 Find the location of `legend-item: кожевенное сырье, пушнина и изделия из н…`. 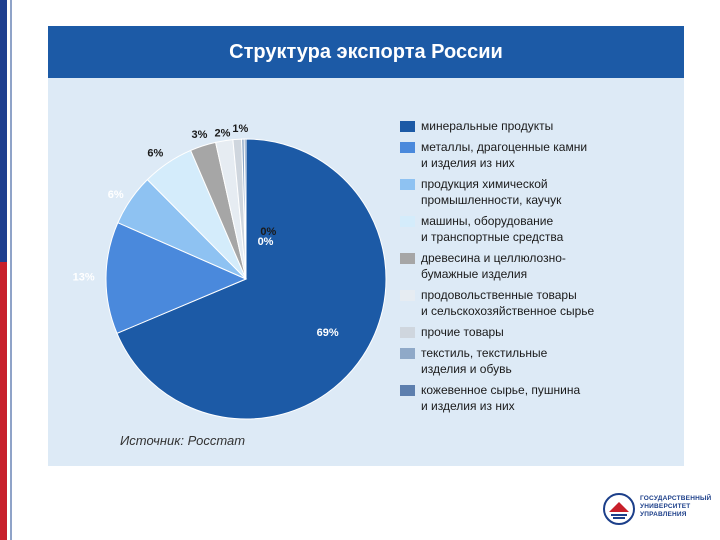

legend-item: кожевенное сырье, пушнина и изделия из н… is located at coordinates (540, 398).